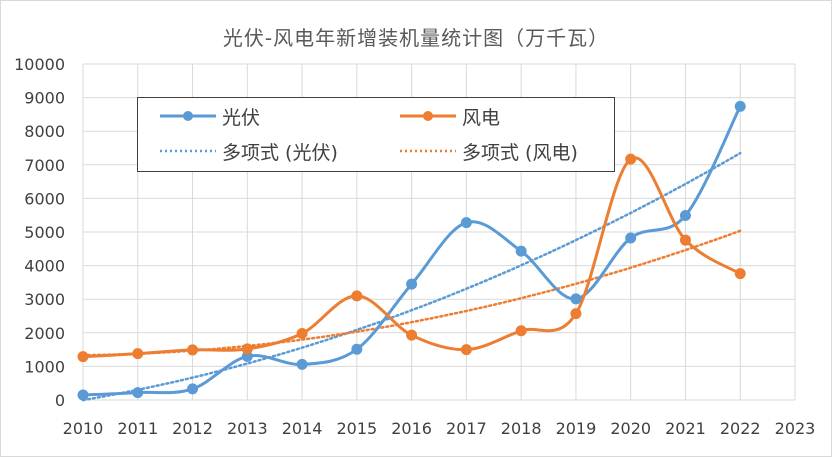 The width and height of the screenshot is (832, 457). What do you see at coordinates (192, 428) in the screenshot?
I see `x-tick-label: 2012` at bounding box center [192, 428].